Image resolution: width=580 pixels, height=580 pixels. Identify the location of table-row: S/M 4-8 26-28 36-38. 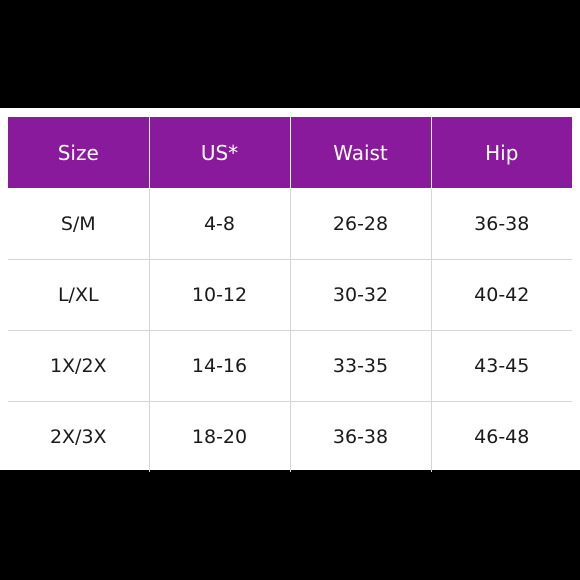
(290, 224).